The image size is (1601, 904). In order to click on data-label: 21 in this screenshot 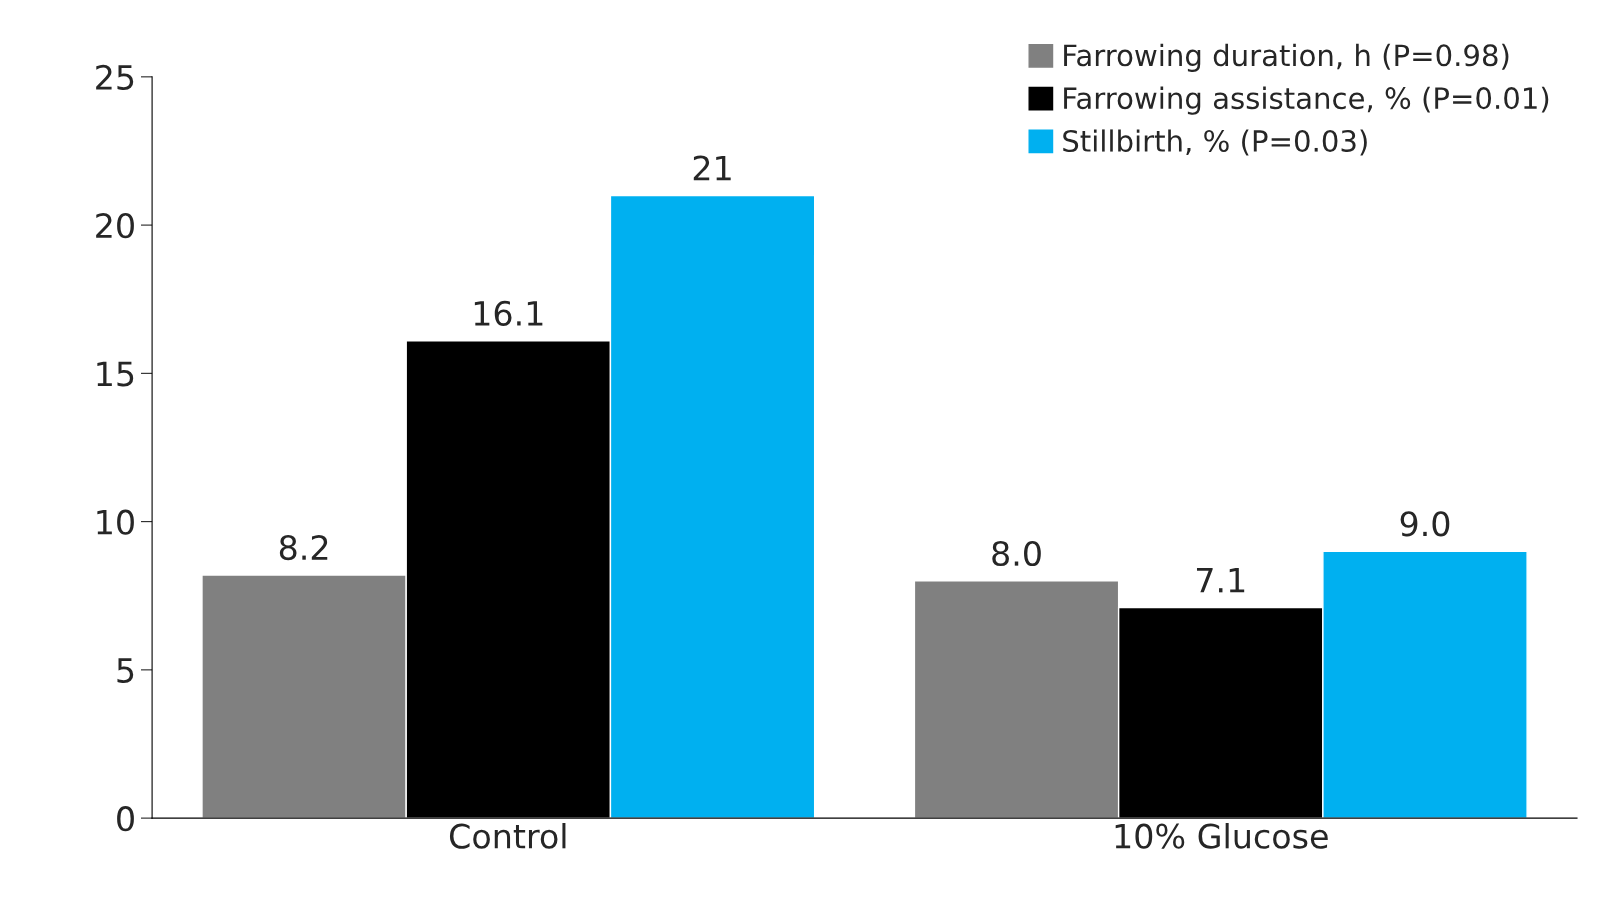, I will do `click(712, 168)`.